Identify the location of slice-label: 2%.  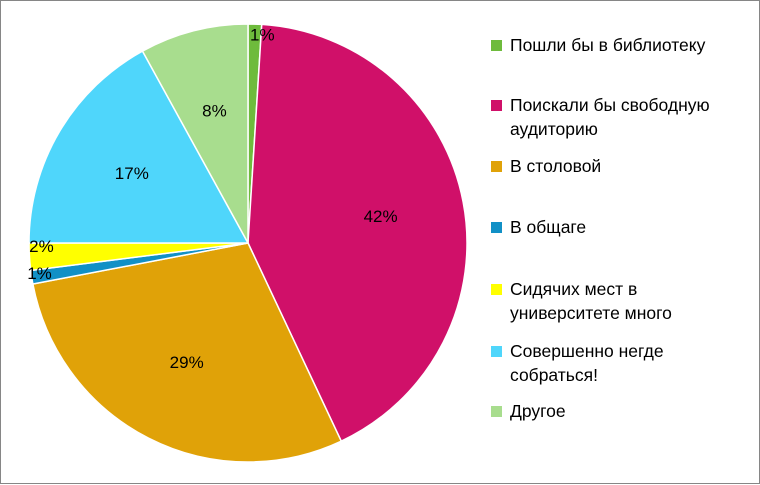
(41, 246).